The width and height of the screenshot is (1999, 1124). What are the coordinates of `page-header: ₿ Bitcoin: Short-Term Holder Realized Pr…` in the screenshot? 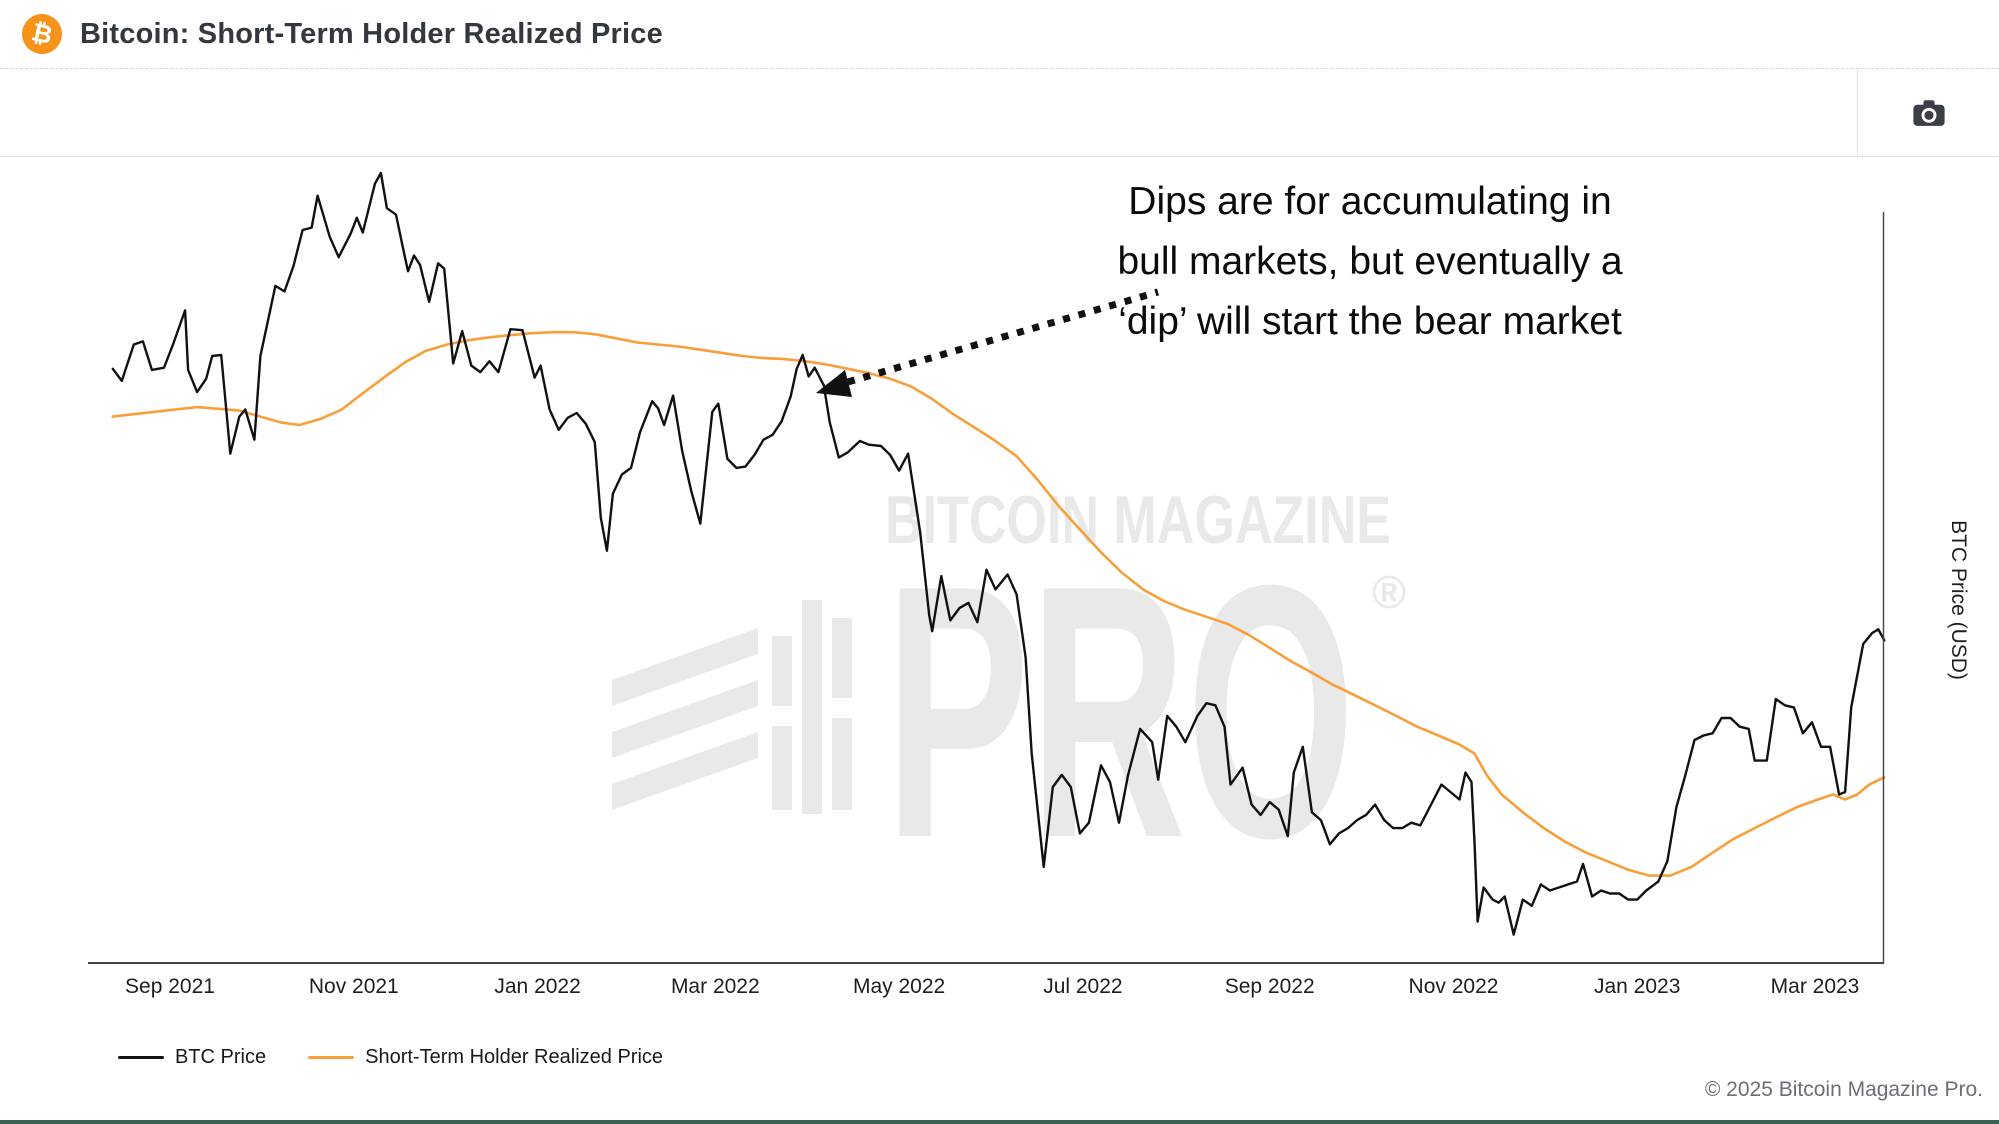 It's located at (999, 34).